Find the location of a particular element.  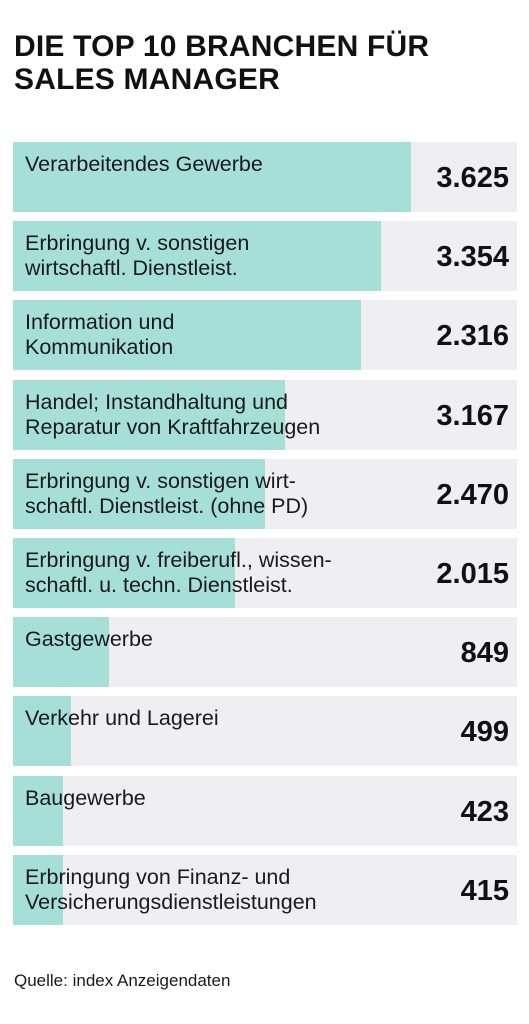

bar-row: Verkehr und Lagerei 499 is located at coordinates (265, 731).